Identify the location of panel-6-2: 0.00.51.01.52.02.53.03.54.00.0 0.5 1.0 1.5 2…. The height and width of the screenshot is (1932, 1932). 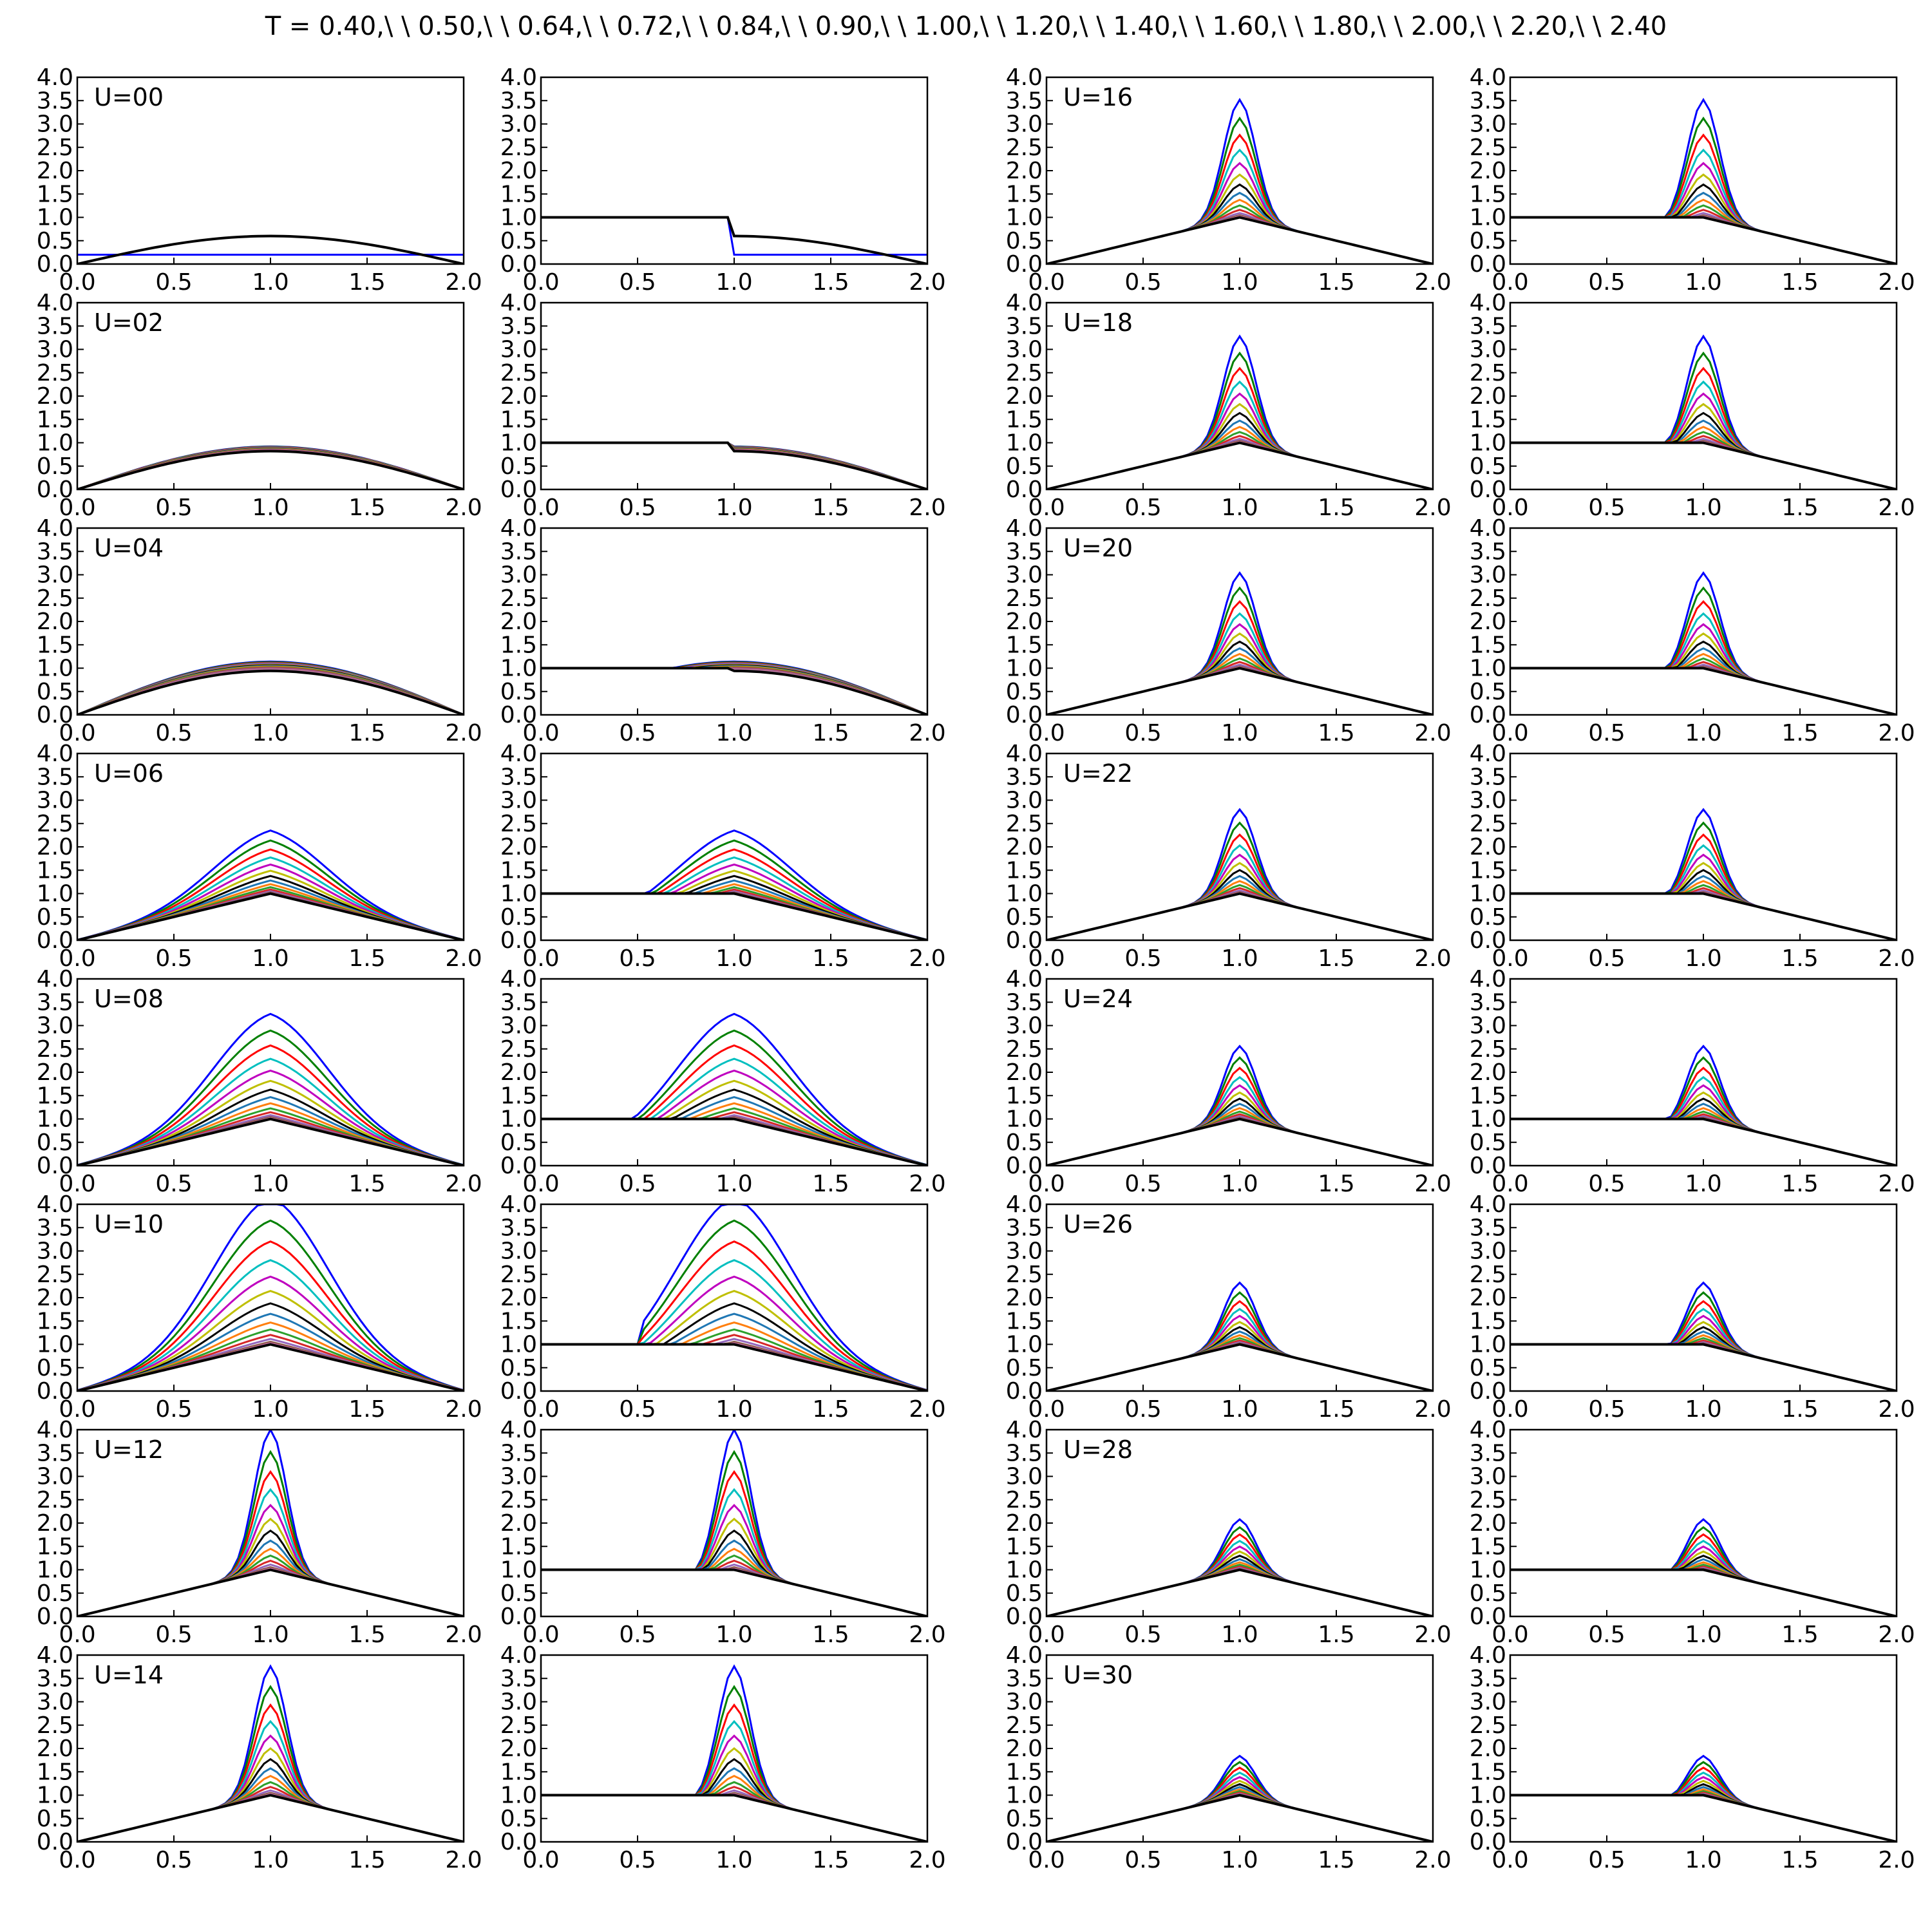
(1229, 1533).